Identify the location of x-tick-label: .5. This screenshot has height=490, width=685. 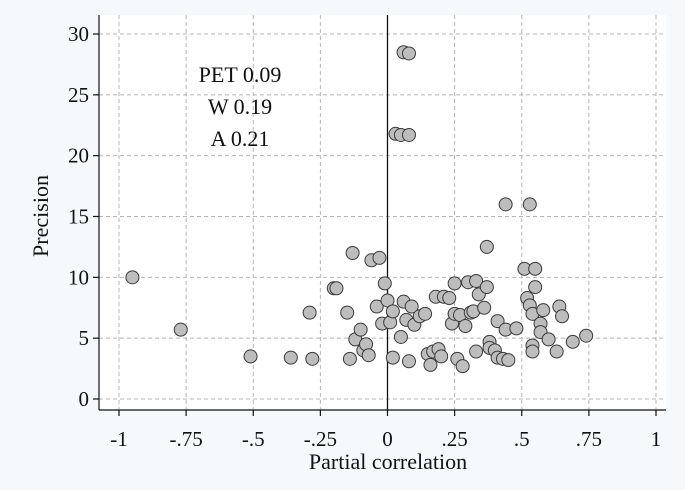
(522, 439).